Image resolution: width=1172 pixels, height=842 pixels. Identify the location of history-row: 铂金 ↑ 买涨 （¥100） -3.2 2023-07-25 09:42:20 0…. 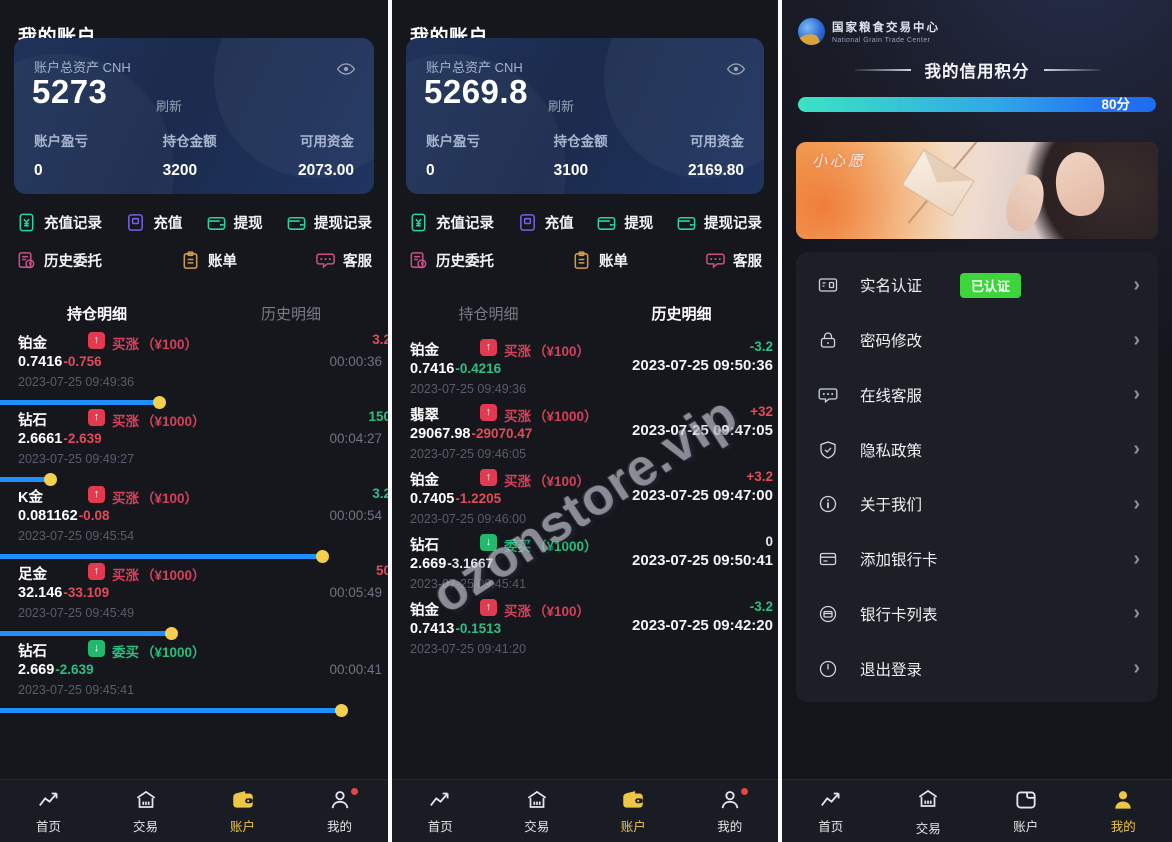
(585, 629).